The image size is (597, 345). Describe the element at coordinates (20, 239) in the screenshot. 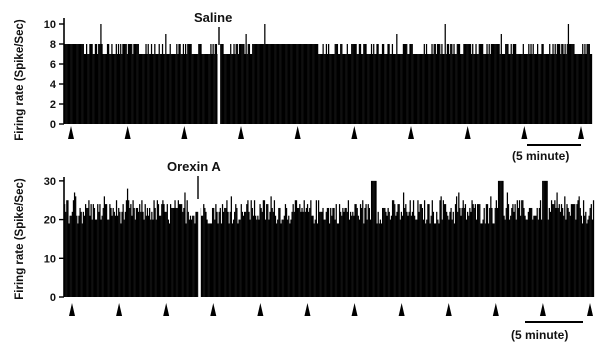

I see `bottom-ylabel: Firing rate (Spike/Sec)` at that location.